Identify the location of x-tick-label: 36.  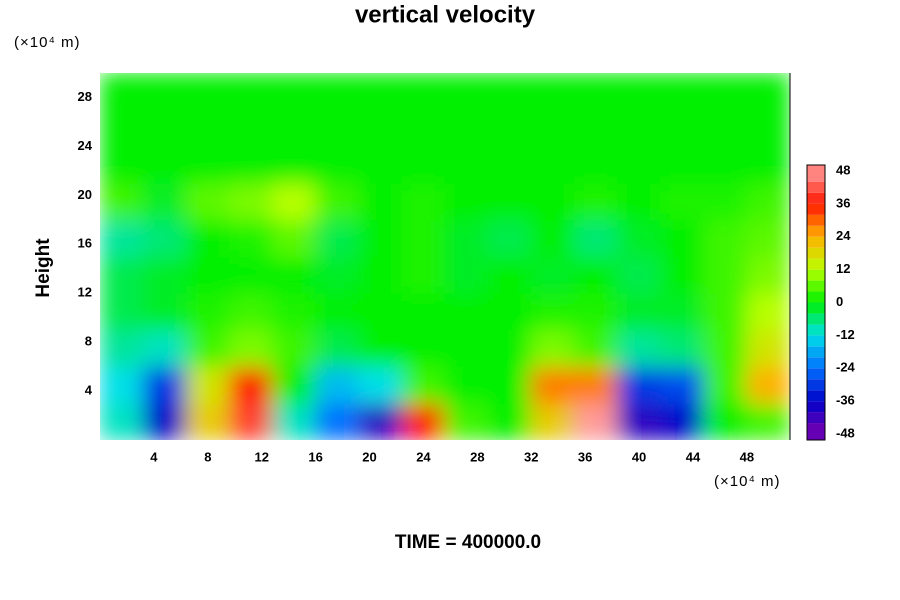
(585, 456).